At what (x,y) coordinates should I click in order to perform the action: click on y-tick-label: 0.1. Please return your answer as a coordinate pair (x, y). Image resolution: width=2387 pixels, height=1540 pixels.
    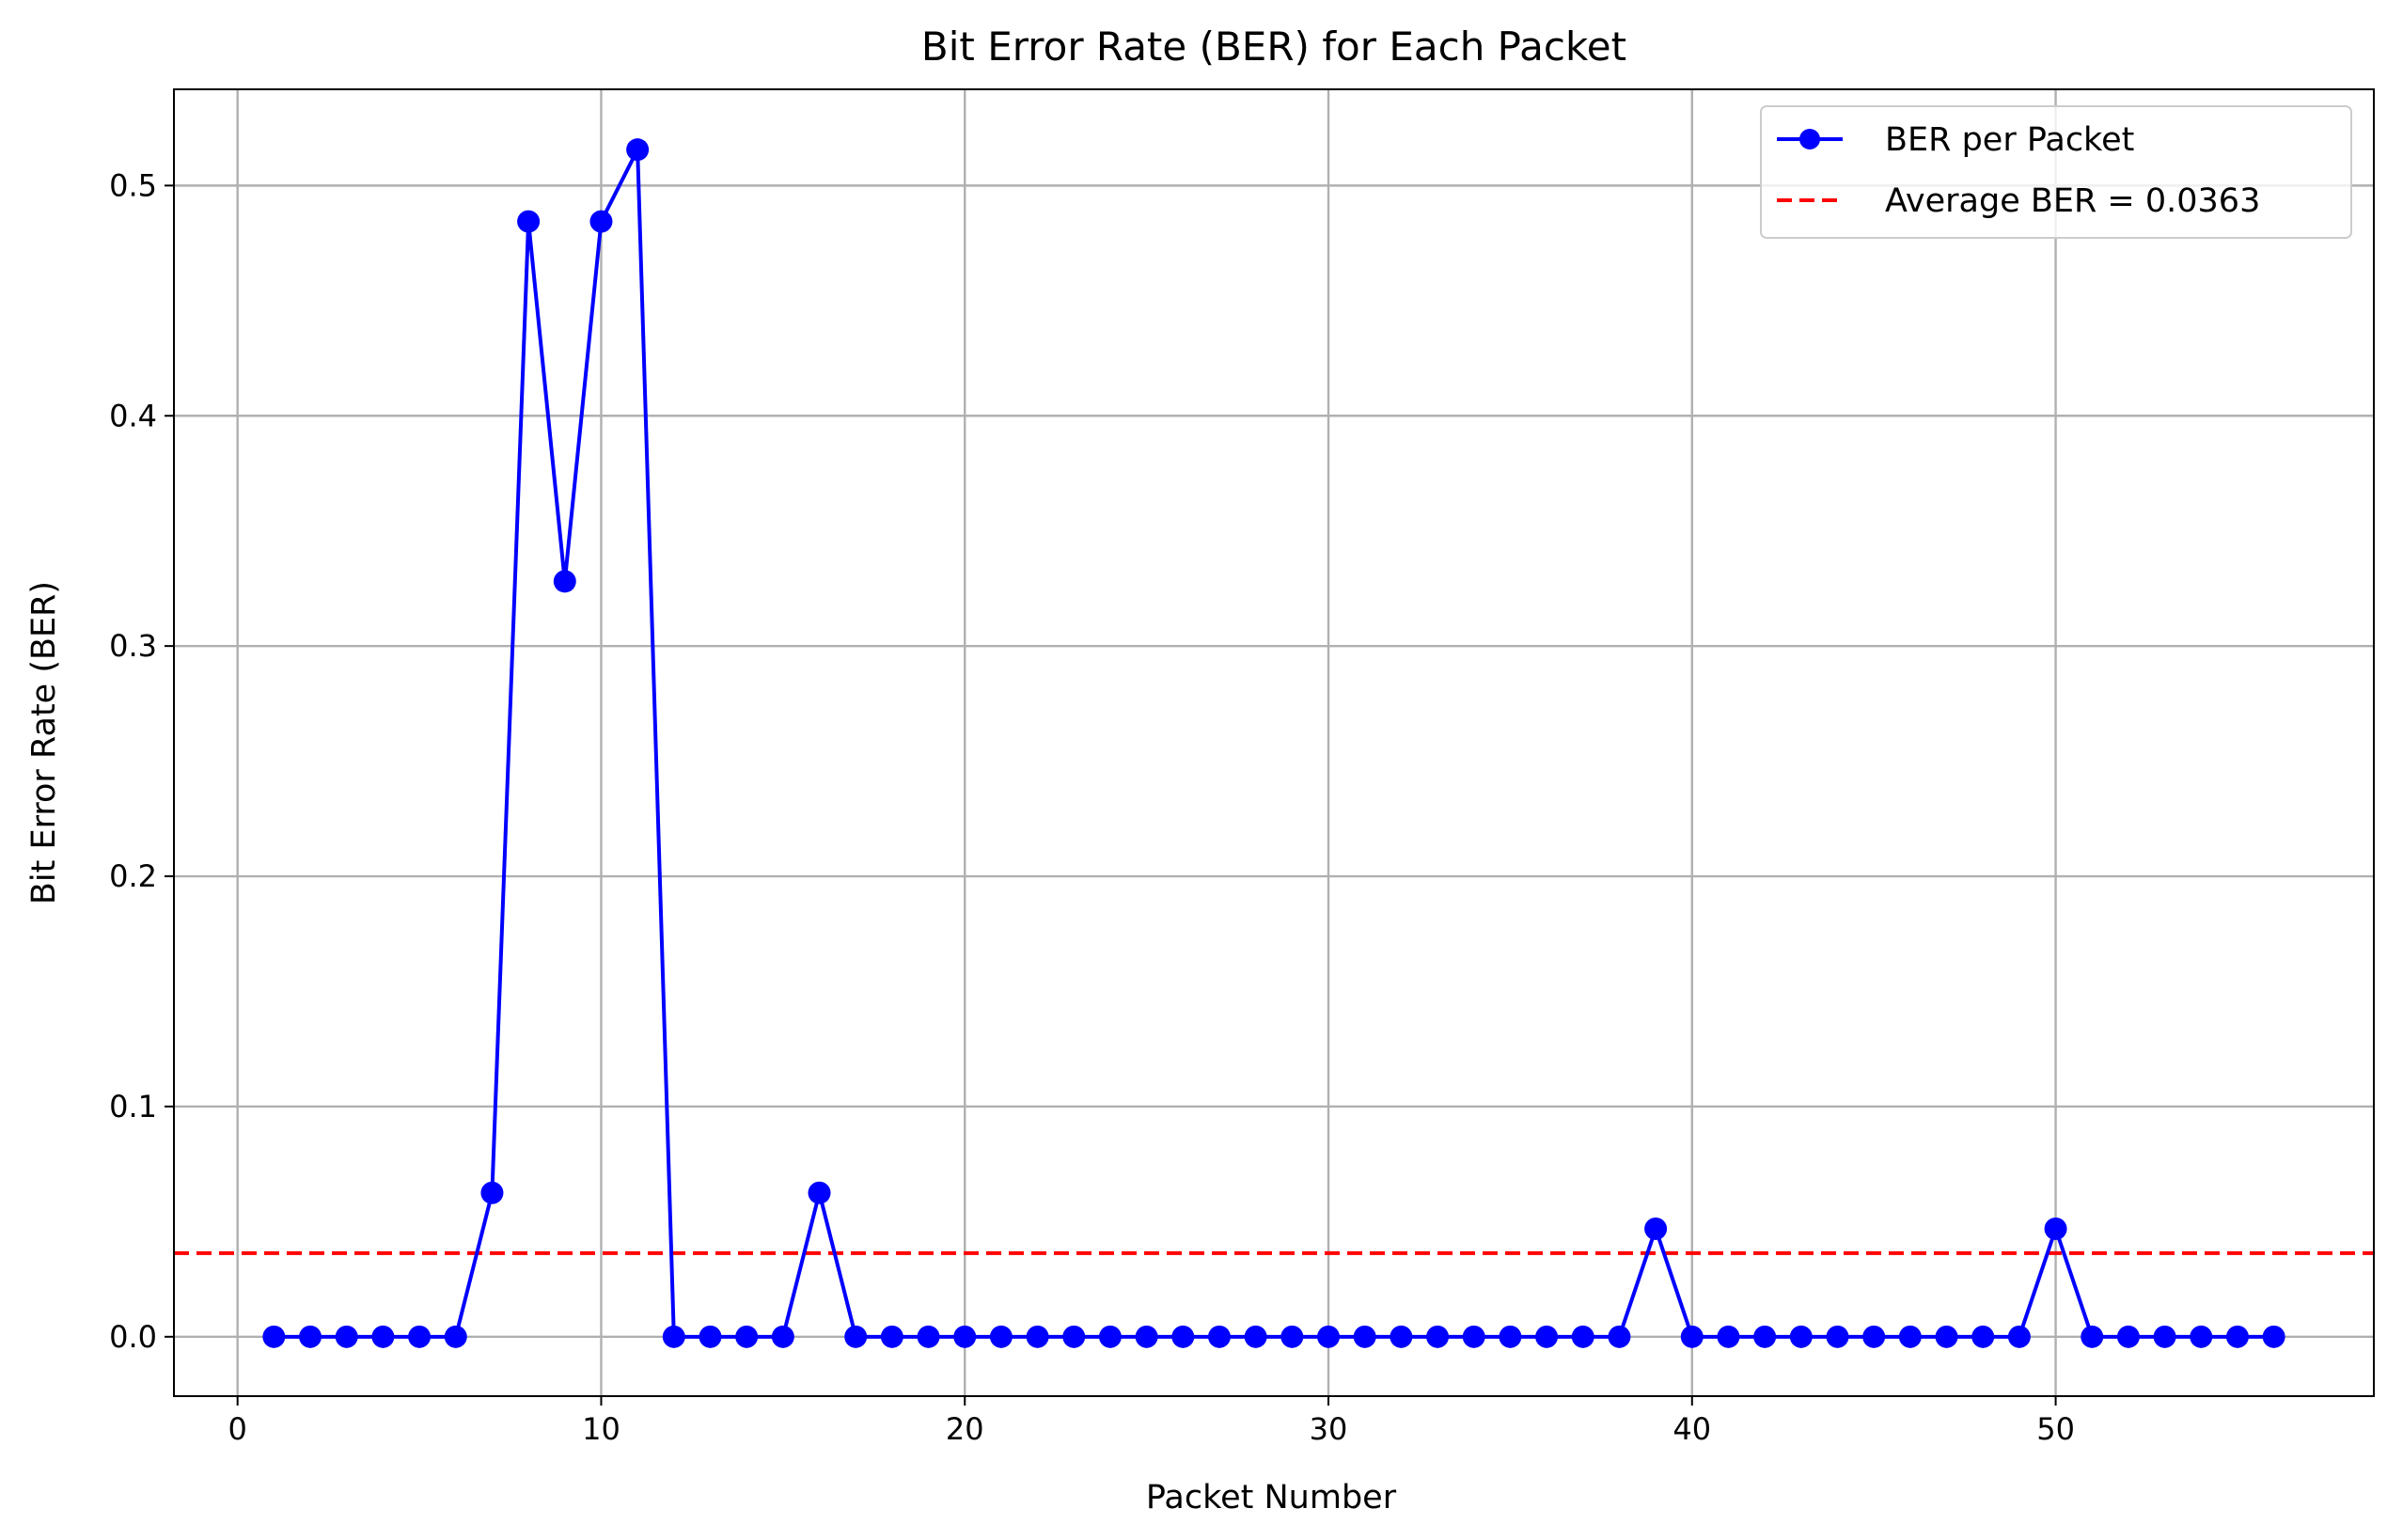
    Looking at the image, I should click on (133, 1106).